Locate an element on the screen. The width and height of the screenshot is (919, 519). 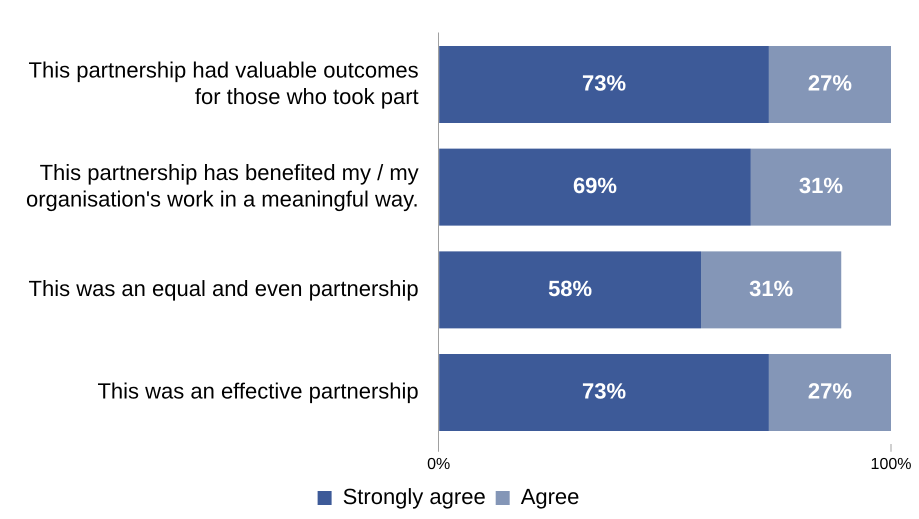
x-tick-label: 0% is located at coordinates (438, 464).